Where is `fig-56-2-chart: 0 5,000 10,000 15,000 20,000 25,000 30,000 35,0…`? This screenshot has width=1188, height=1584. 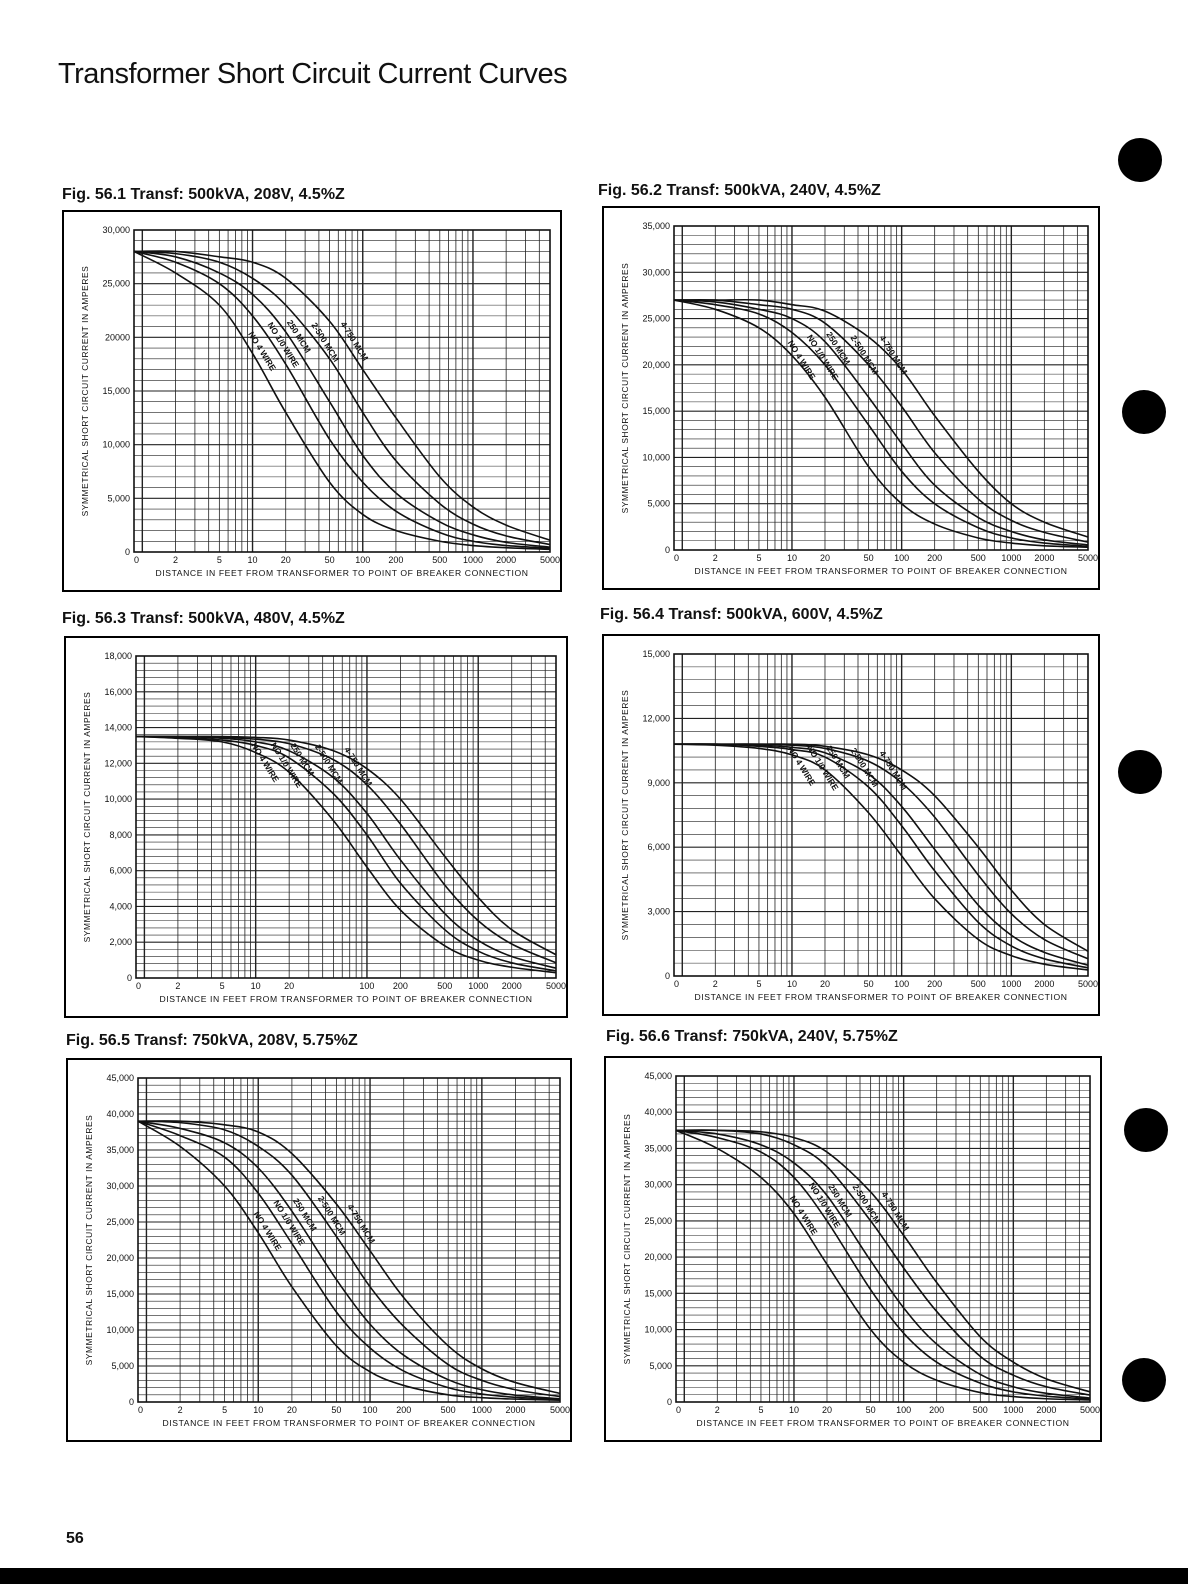 fig-56-2-chart: 0 5,000 10,000 15,000 20,000 25,000 30,000 35,0… is located at coordinates (851, 398).